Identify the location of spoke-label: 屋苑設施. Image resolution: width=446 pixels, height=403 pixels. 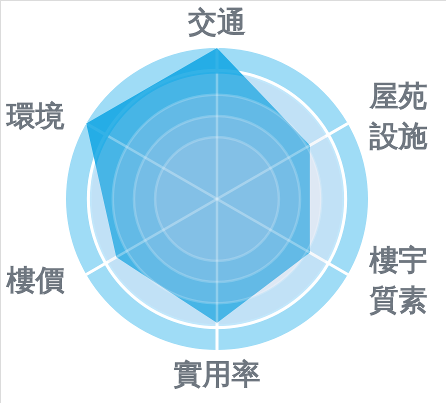
(398, 116).